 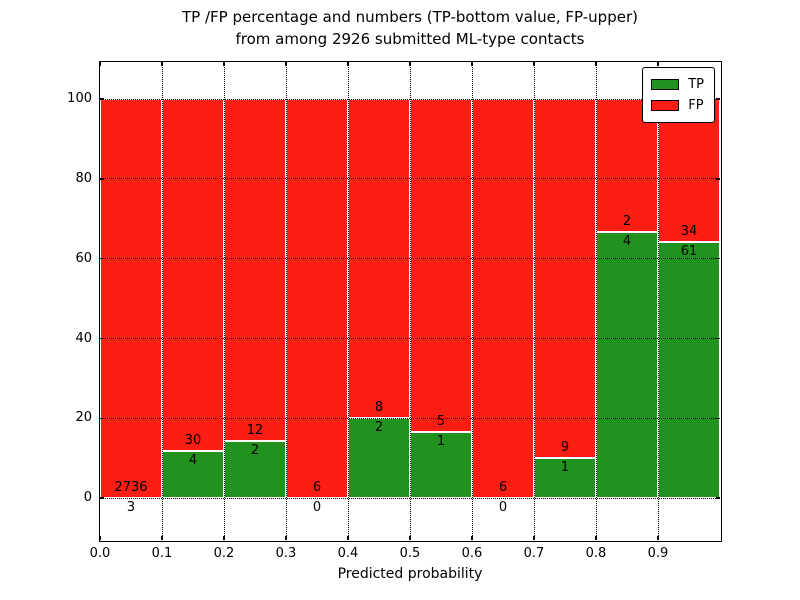 What do you see at coordinates (565, 468) in the screenshot?
I see `tp-count-label: 1` at bounding box center [565, 468].